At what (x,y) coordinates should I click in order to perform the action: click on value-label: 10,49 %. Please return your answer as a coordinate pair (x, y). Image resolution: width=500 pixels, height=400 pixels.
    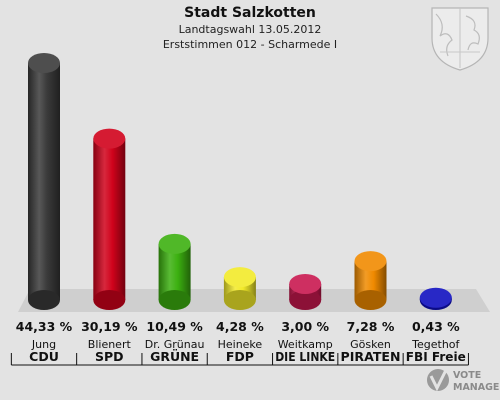
    Looking at the image, I should click on (174, 326).